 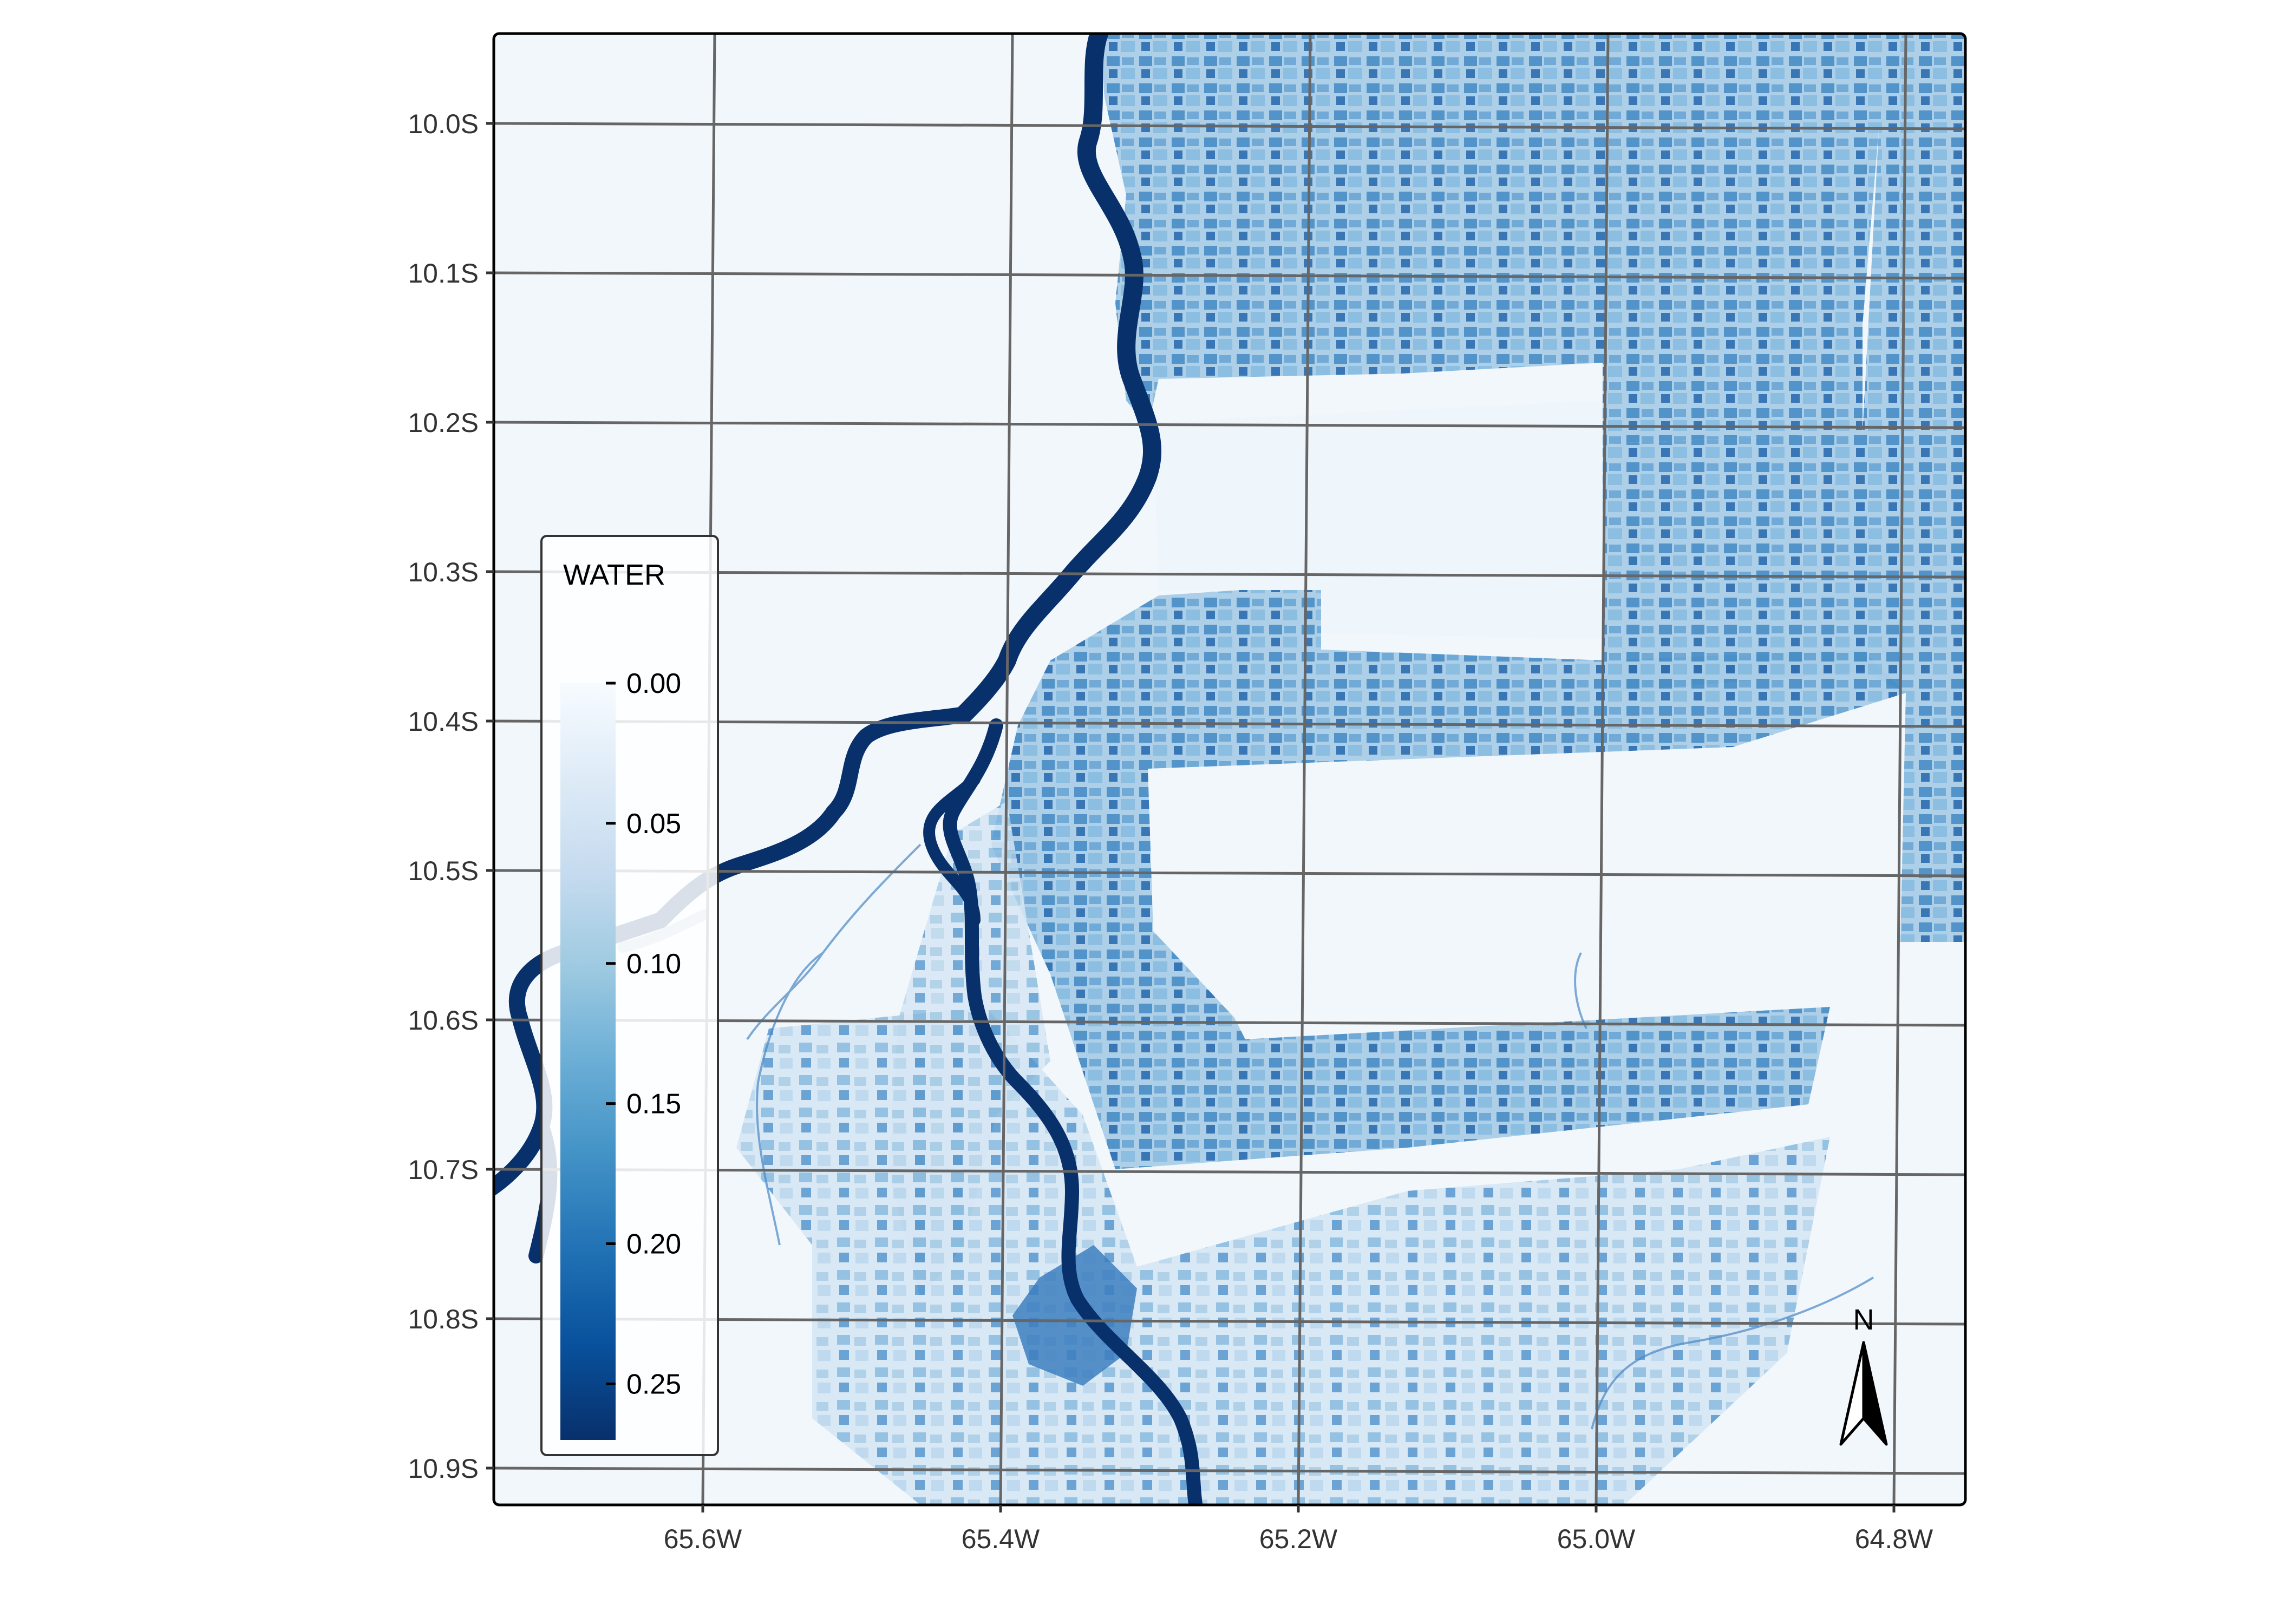 I want to click on lat-tick-label: 10.9S, so click(x=444, y=1468).